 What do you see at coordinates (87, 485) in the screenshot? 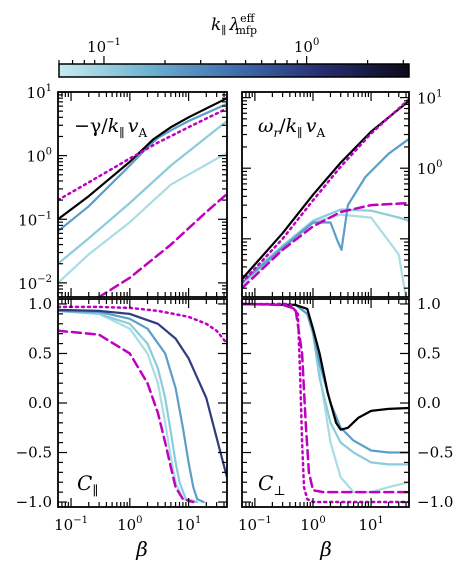
I see `panel-title-bottom-left: C∥` at bounding box center [87, 485].